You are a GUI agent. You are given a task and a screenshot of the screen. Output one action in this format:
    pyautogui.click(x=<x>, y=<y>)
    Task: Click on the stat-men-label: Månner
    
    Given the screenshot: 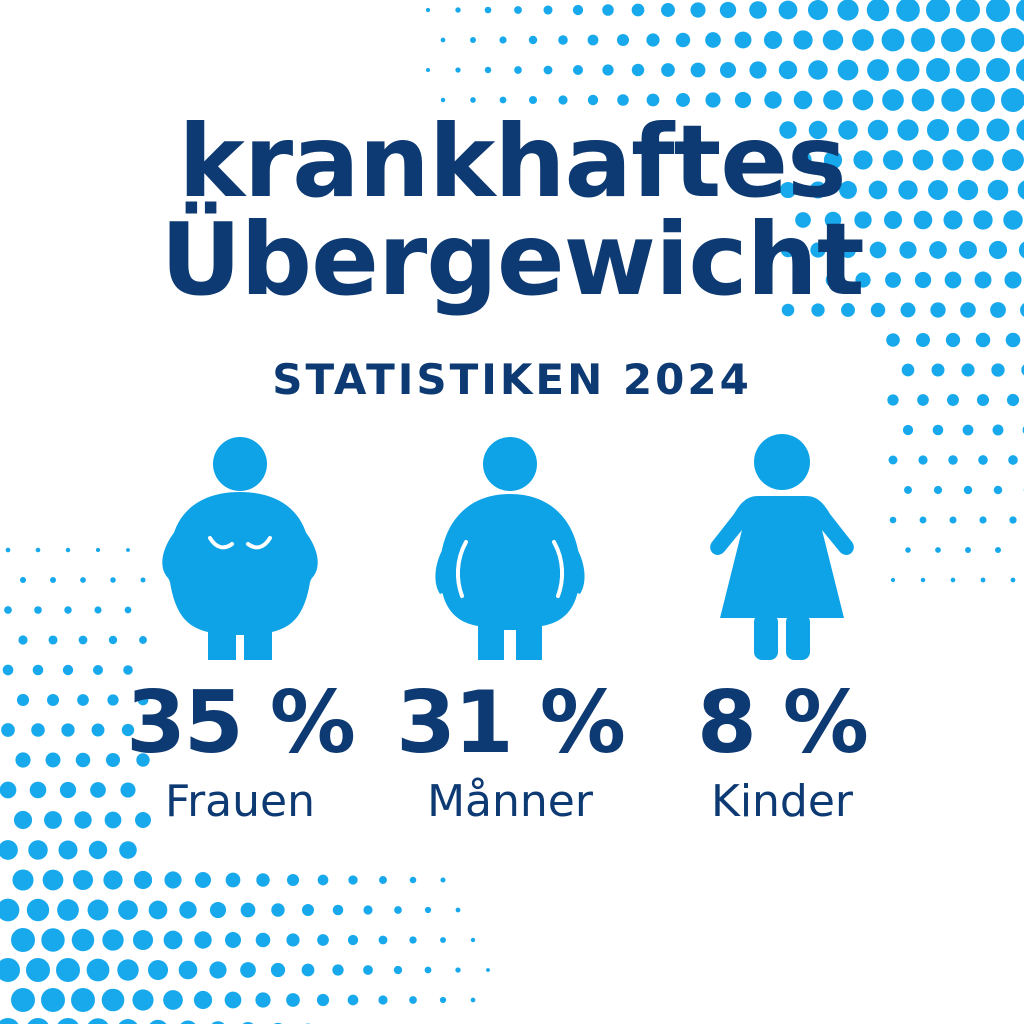 What is the action you would take?
    pyautogui.click(x=510, y=801)
    